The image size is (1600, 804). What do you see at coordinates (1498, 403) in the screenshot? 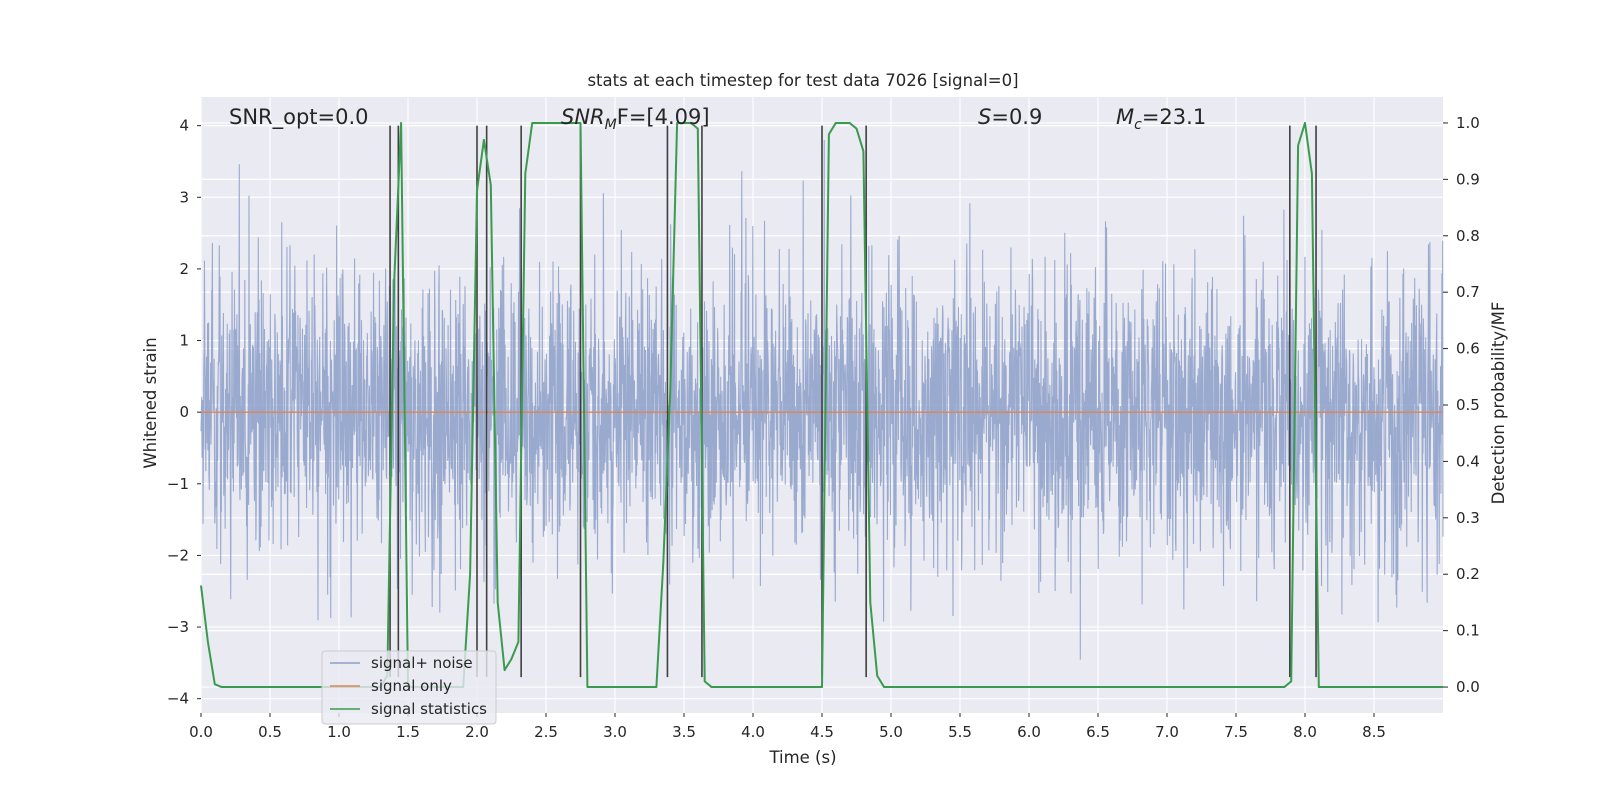
I see `y-right-axis-label: Detection probability/MF` at bounding box center [1498, 403].